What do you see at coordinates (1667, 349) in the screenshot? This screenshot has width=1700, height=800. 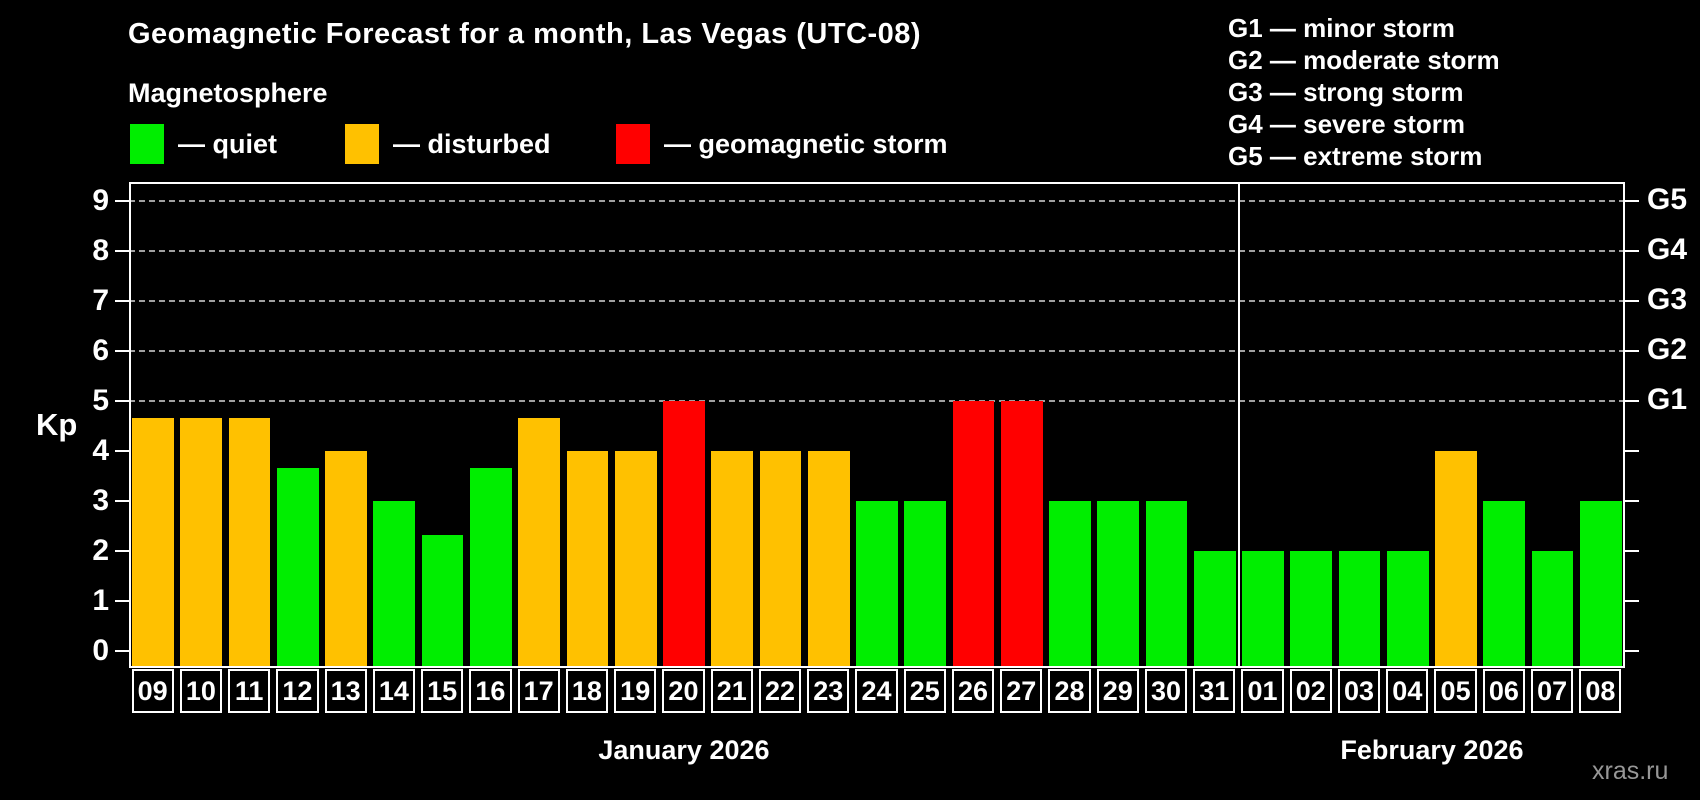 I see `g-axis-label-G2: G2` at bounding box center [1667, 349].